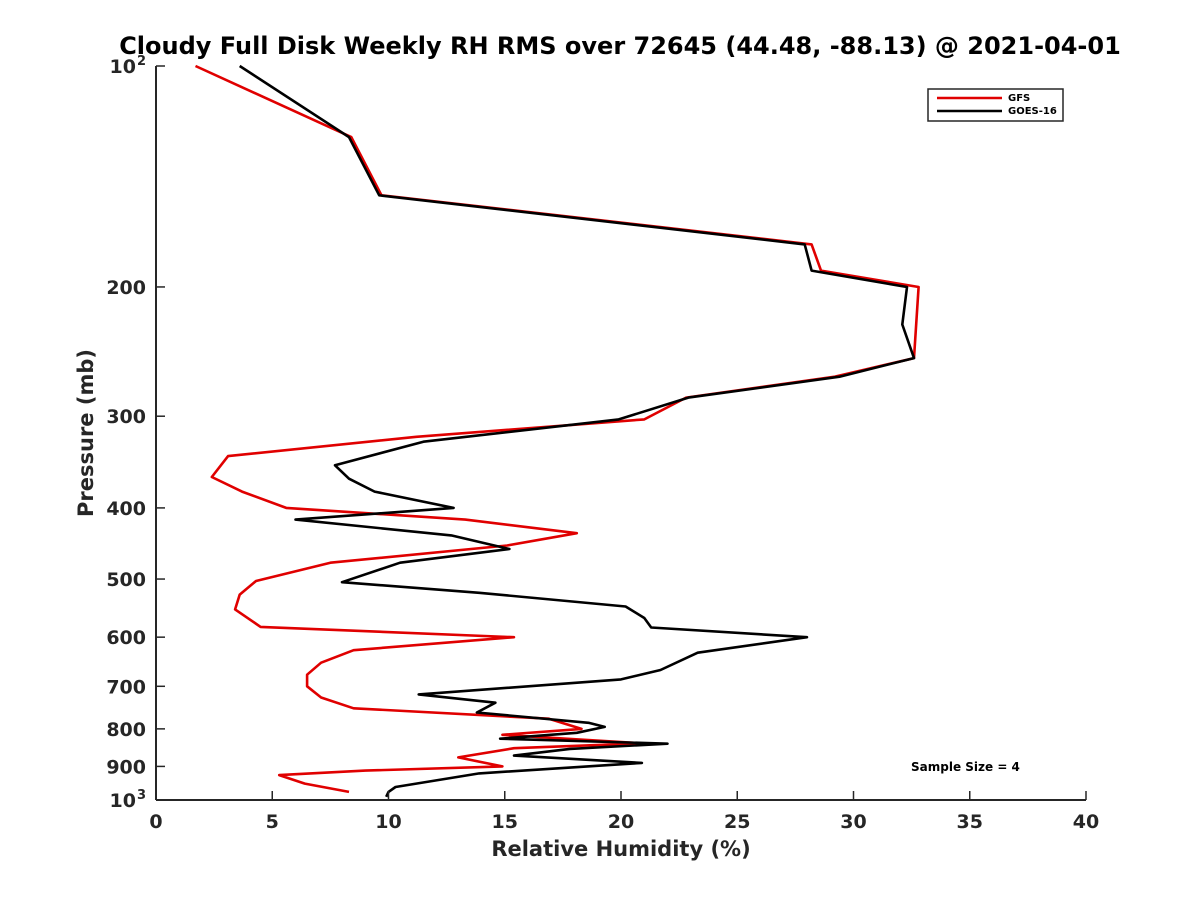 This screenshot has height=900, width=1200. I want to click on x-tick-label: 20, so click(621, 822).